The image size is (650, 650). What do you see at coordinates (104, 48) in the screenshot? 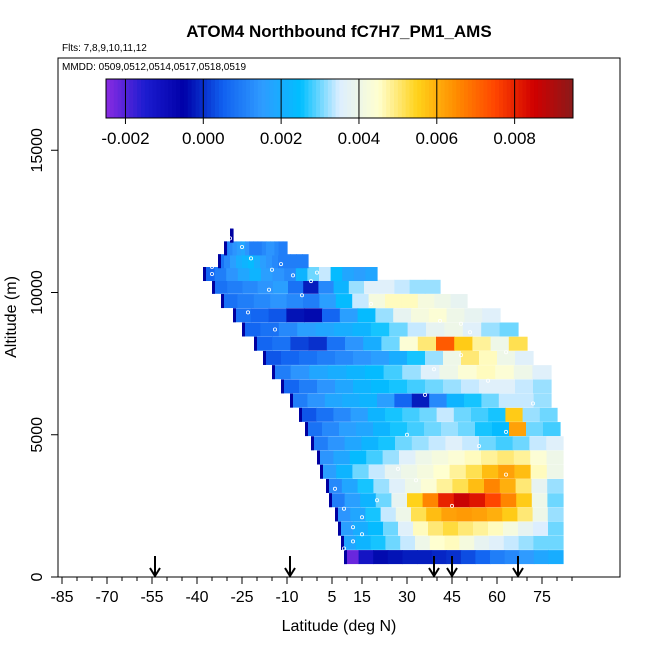
I see `flights-note: Flts: 7,8,9,10,11,12` at bounding box center [104, 48].